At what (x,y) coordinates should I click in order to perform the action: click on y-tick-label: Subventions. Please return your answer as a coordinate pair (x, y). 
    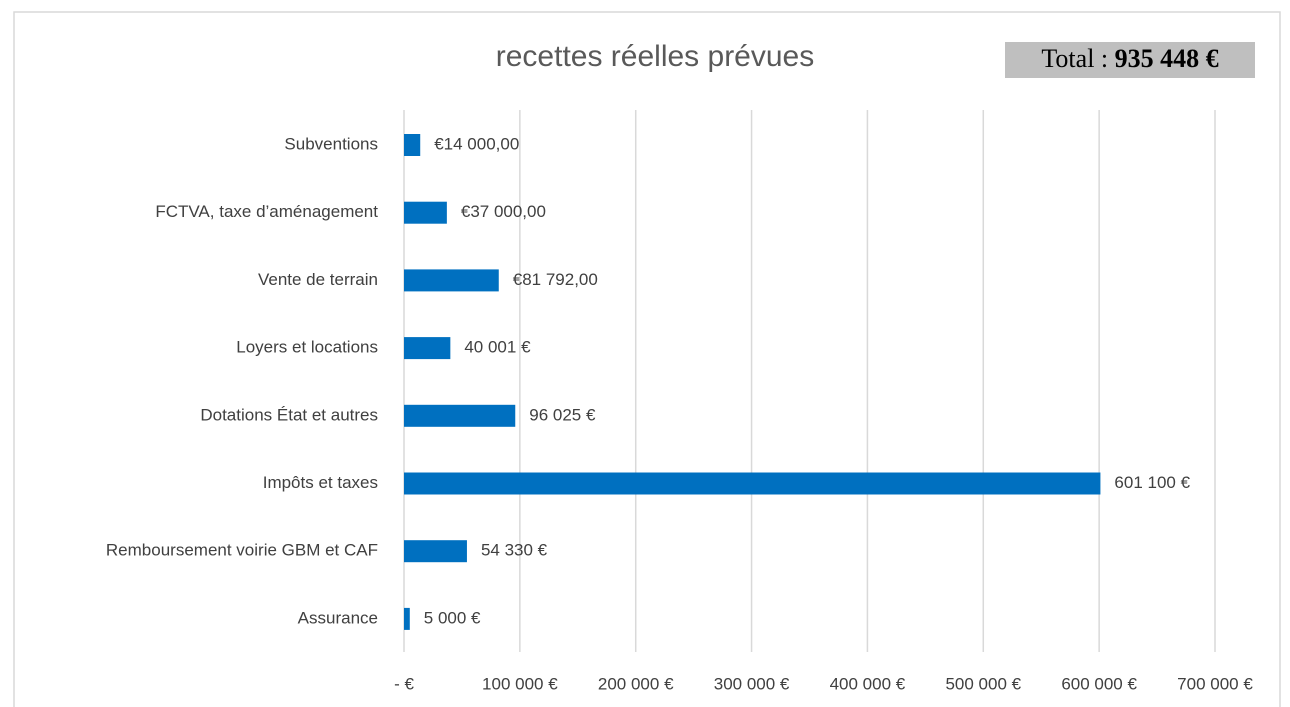
    Looking at the image, I should click on (331, 143).